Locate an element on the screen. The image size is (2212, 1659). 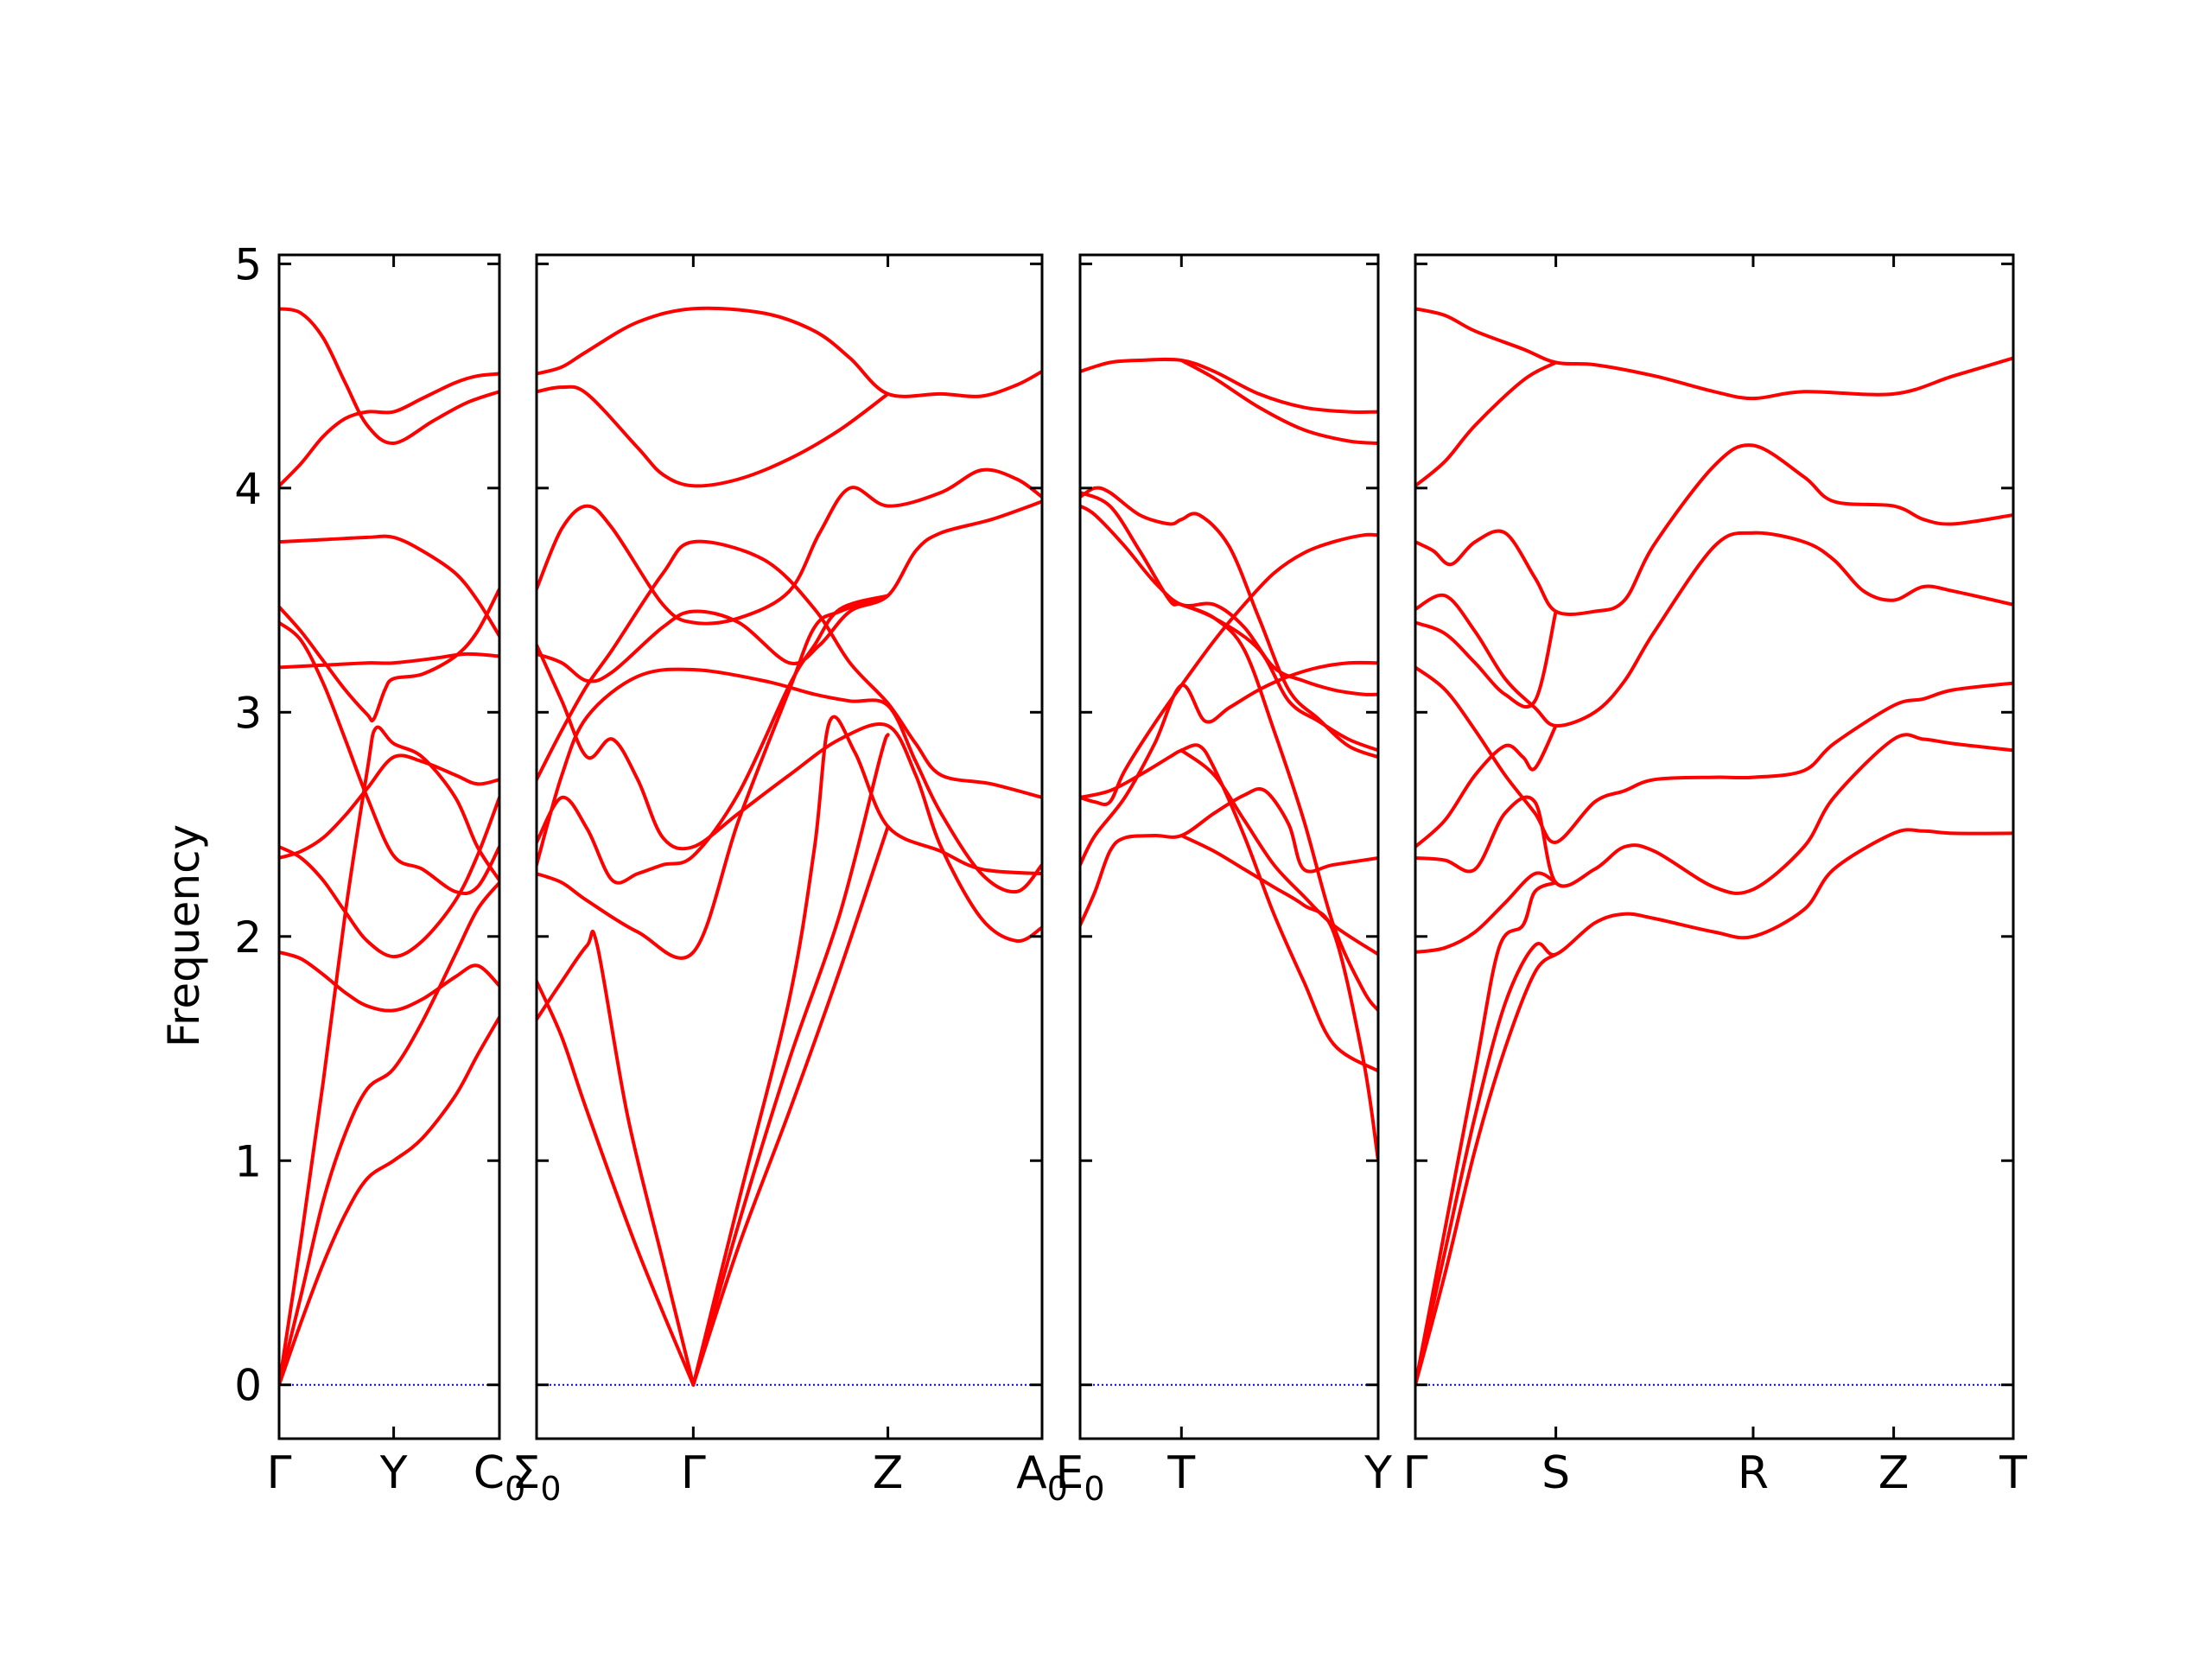
y-axis-label: Frequency is located at coordinates (184, 936).